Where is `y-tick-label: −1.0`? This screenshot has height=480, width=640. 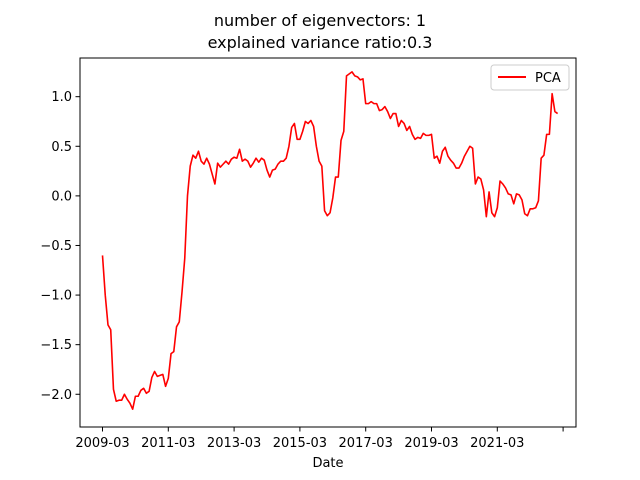
y-tick-label: −1.0 is located at coordinates (56, 296).